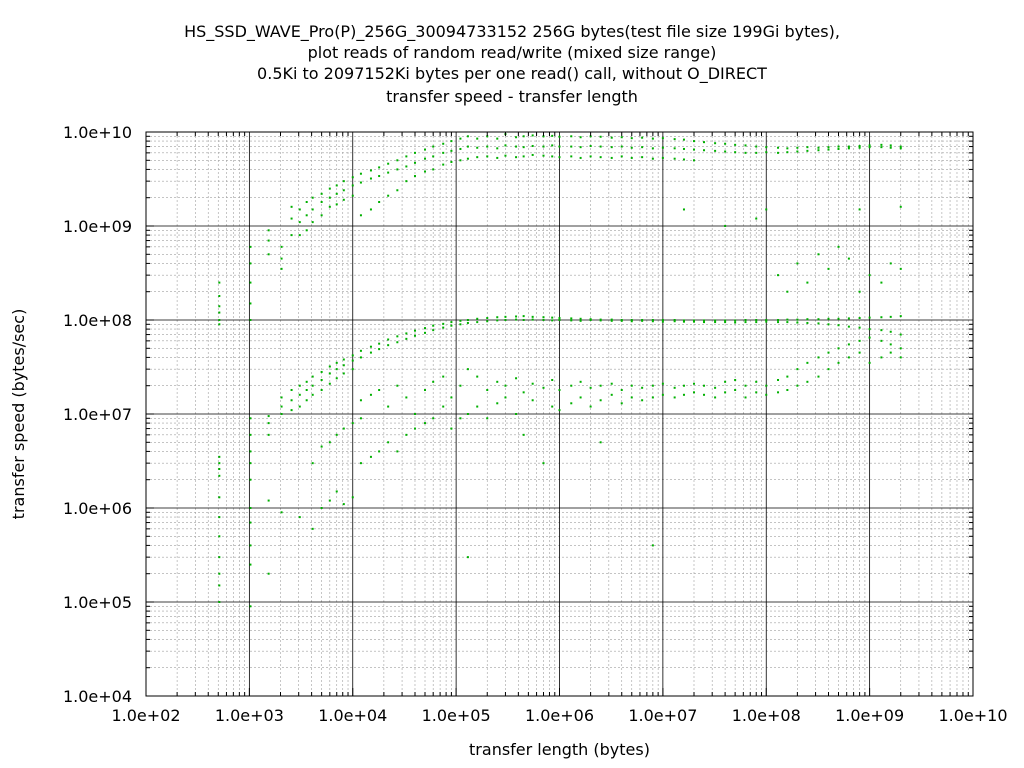 This screenshot has height=768, width=1024. Describe the element at coordinates (766, 715) in the screenshot. I see `x-tick-label: 1.0e+08` at that location.